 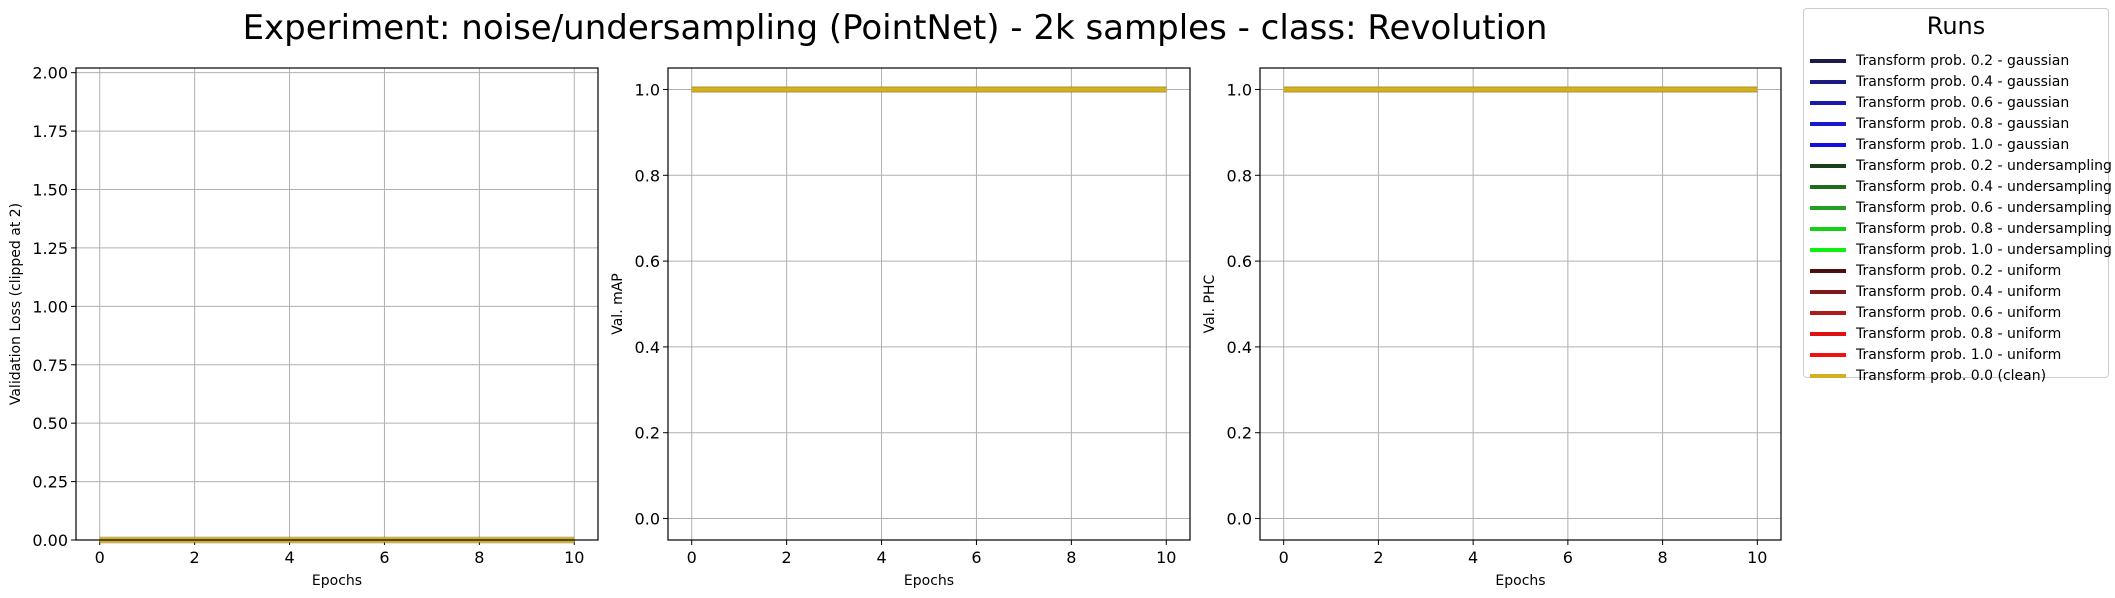 What do you see at coordinates (1959, 292) in the screenshot?
I see `legend-label: Transform prob. 0.4 - uniform` at bounding box center [1959, 292].